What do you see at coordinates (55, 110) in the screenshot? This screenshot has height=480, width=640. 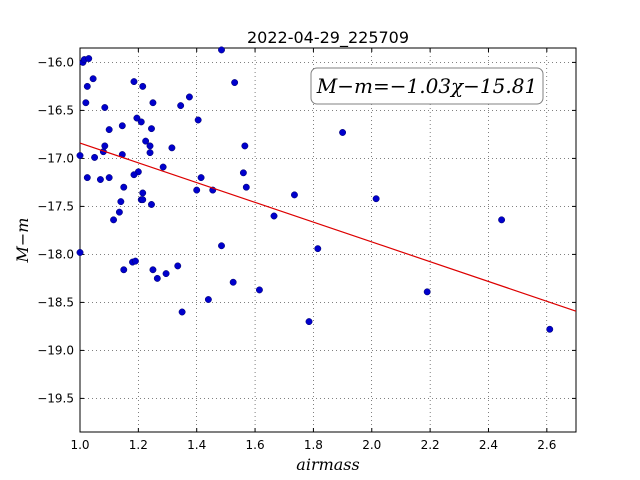 I see `y-tick-label: −16.5` at bounding box center [55, 110].